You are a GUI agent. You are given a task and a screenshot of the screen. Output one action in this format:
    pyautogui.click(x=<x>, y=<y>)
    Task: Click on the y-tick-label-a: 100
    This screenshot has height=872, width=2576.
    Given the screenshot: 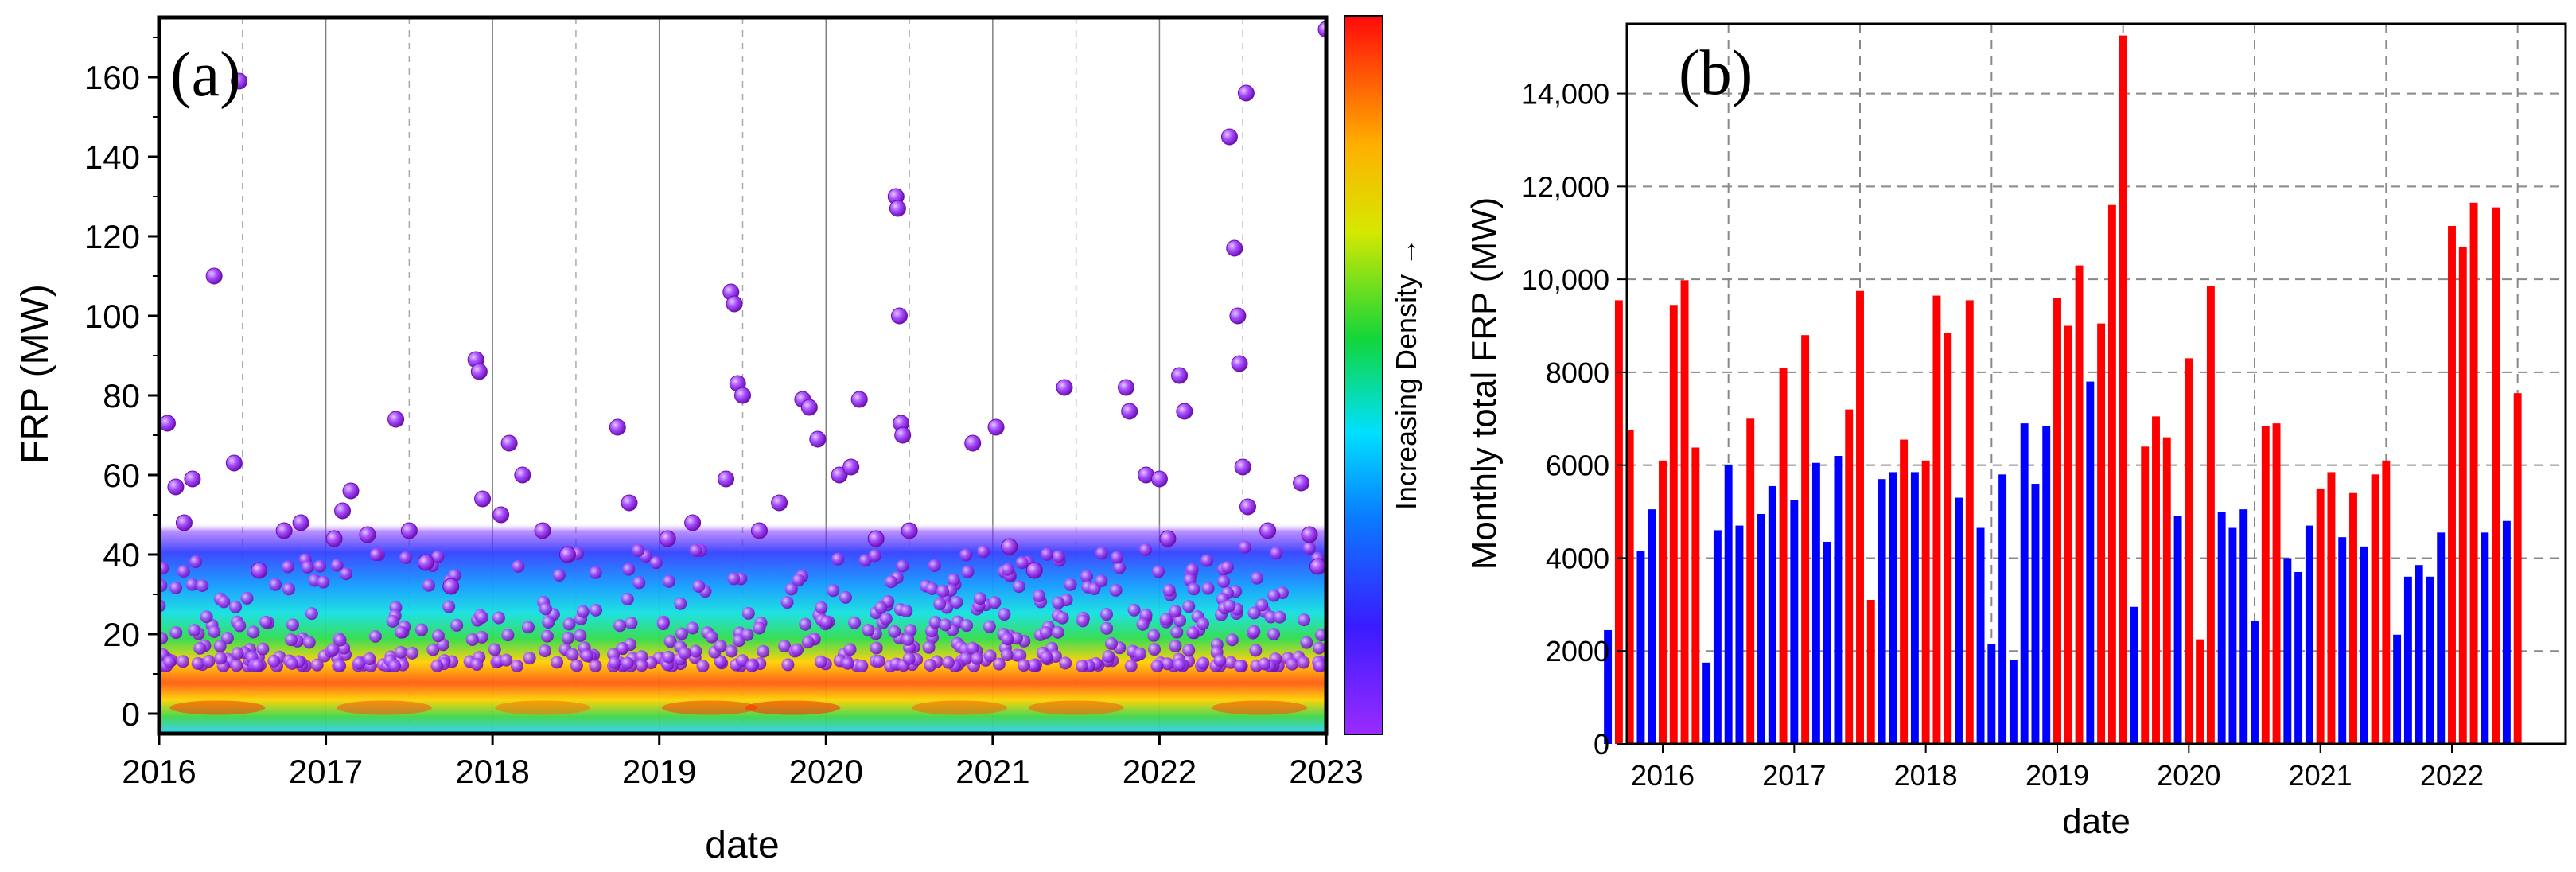 What is the action you would take?
    pyautogui.click(x=112, y=317)
    